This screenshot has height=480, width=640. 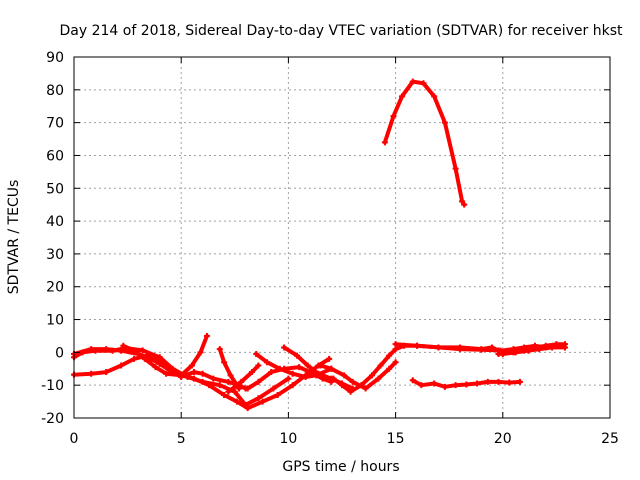 What do you see at coordinates (55, 321) in the screenshot?
I see `y-tick-label: 10` at bounding box center [55, 321].